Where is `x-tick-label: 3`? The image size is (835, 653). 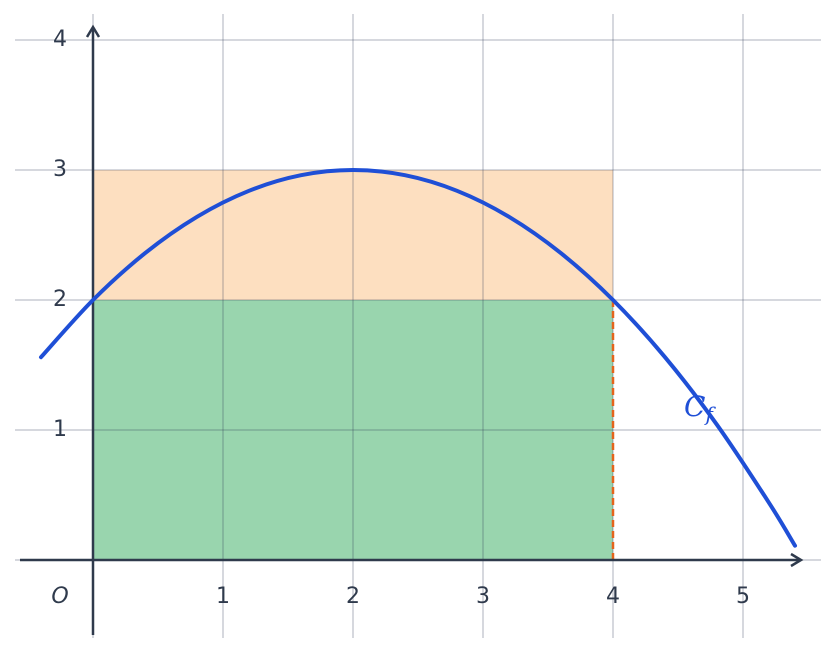 x-tick-label: 3 is located at coordinates (483, 596).